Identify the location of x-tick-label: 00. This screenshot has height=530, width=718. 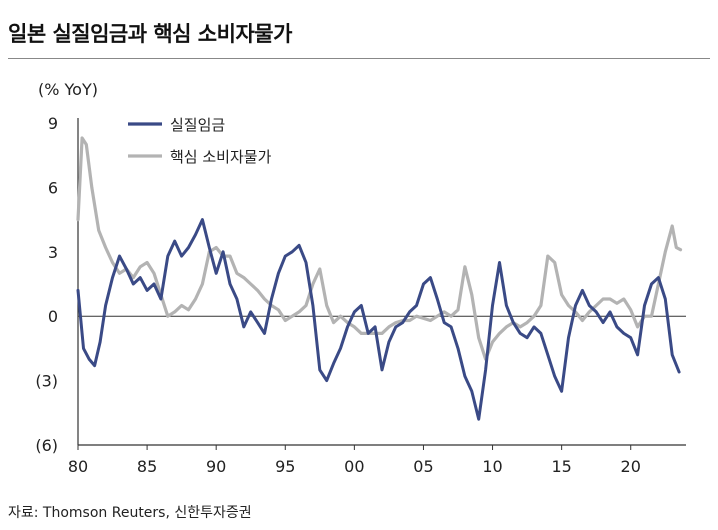
(354, 466).